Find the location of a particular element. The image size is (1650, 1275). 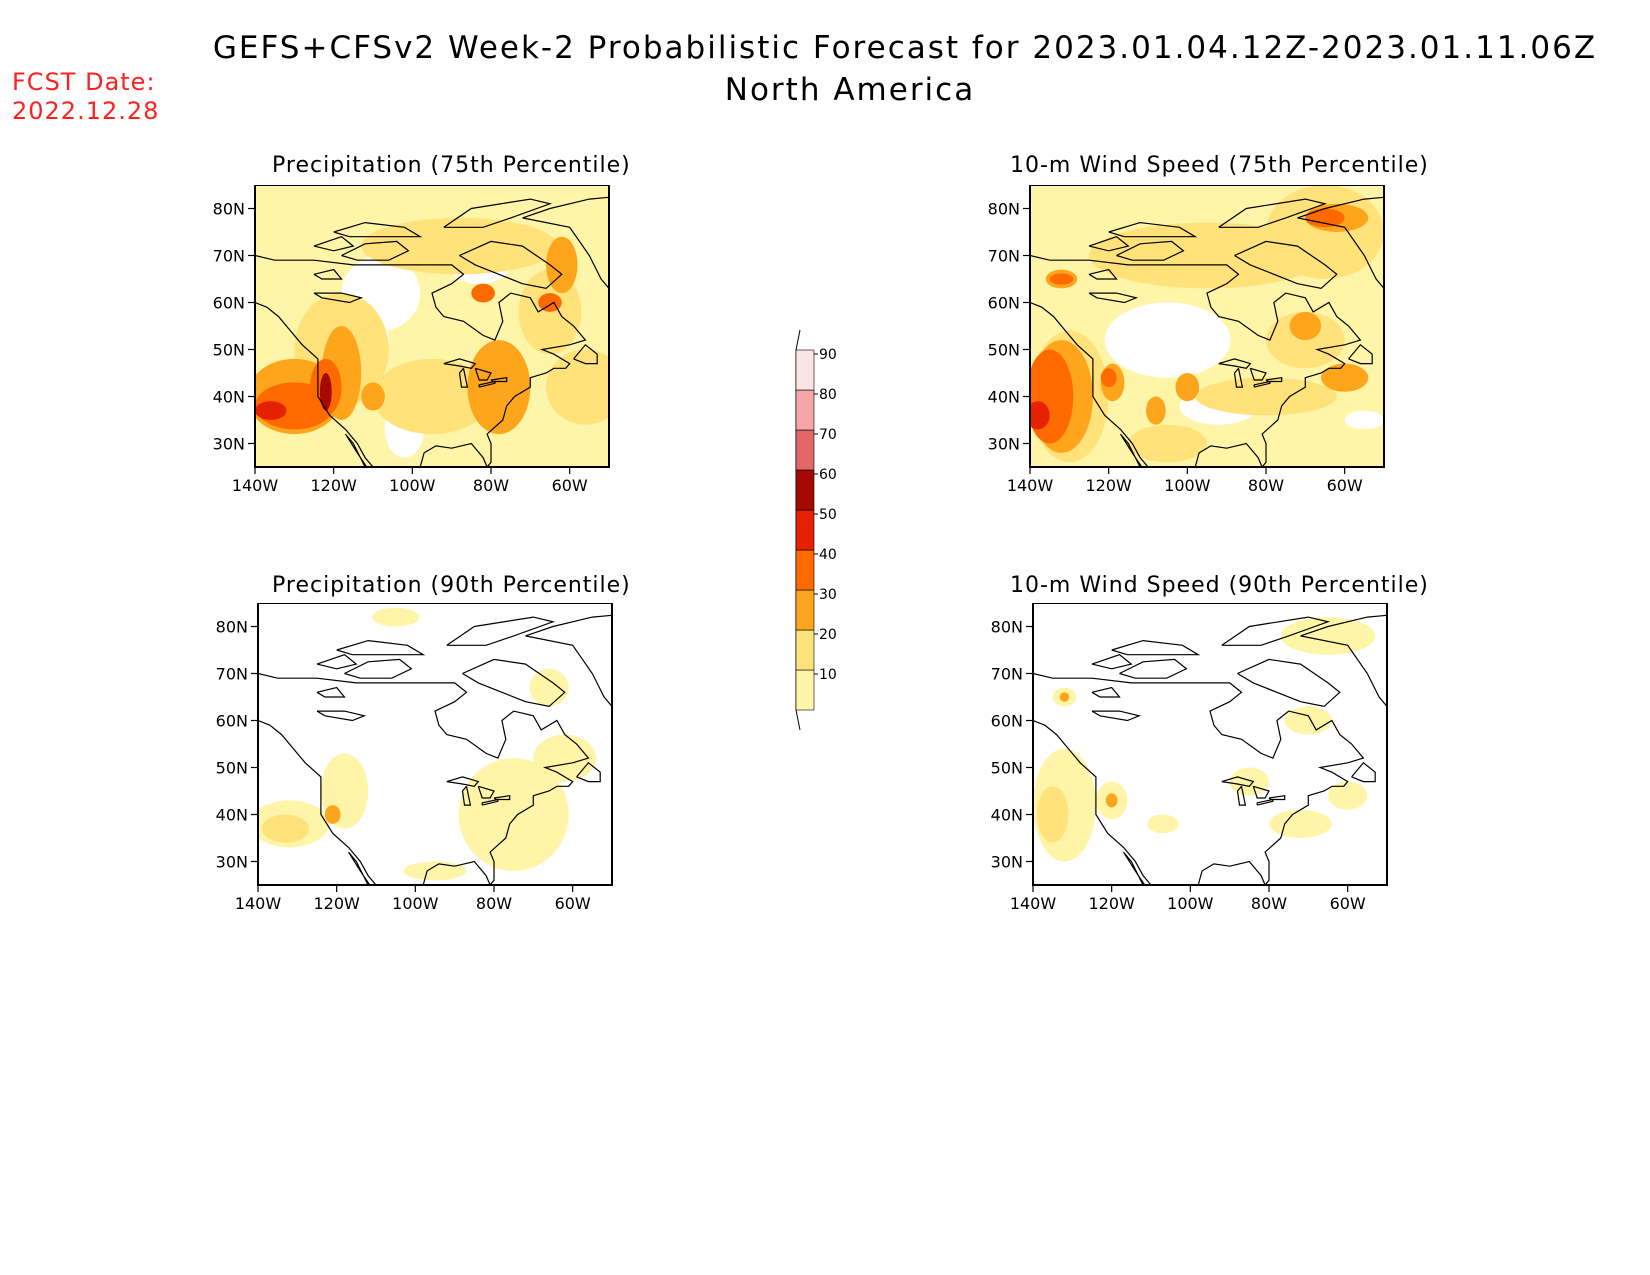

colorbar-label: 80 is located at coordinates (828, 395).